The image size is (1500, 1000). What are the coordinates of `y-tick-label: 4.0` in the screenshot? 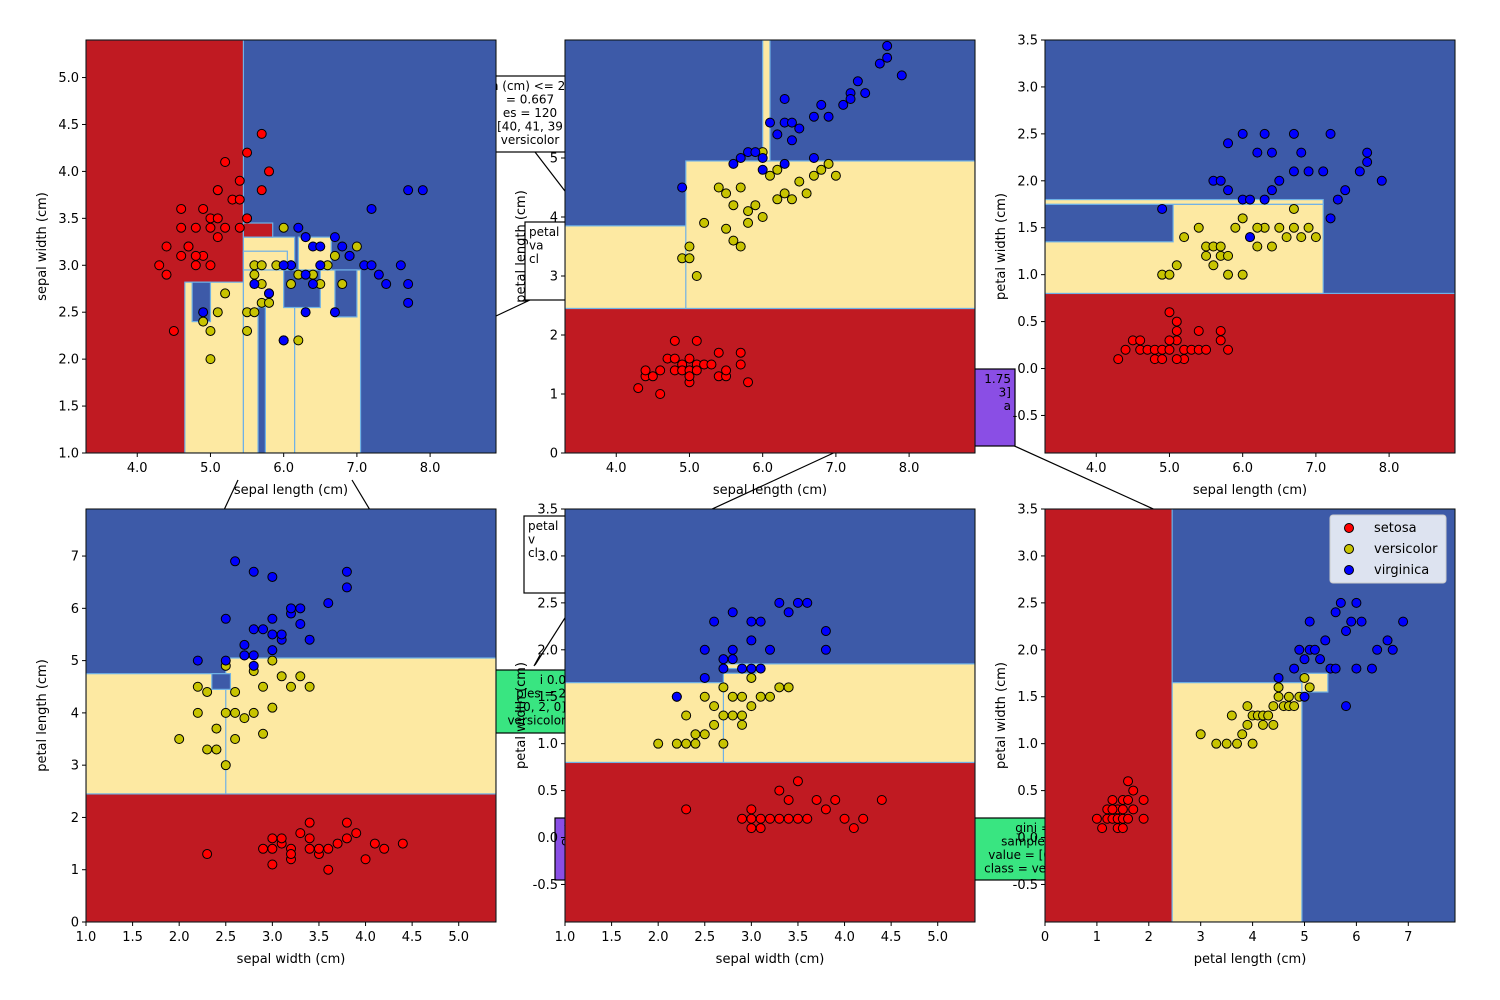 It's located at (68, 172).